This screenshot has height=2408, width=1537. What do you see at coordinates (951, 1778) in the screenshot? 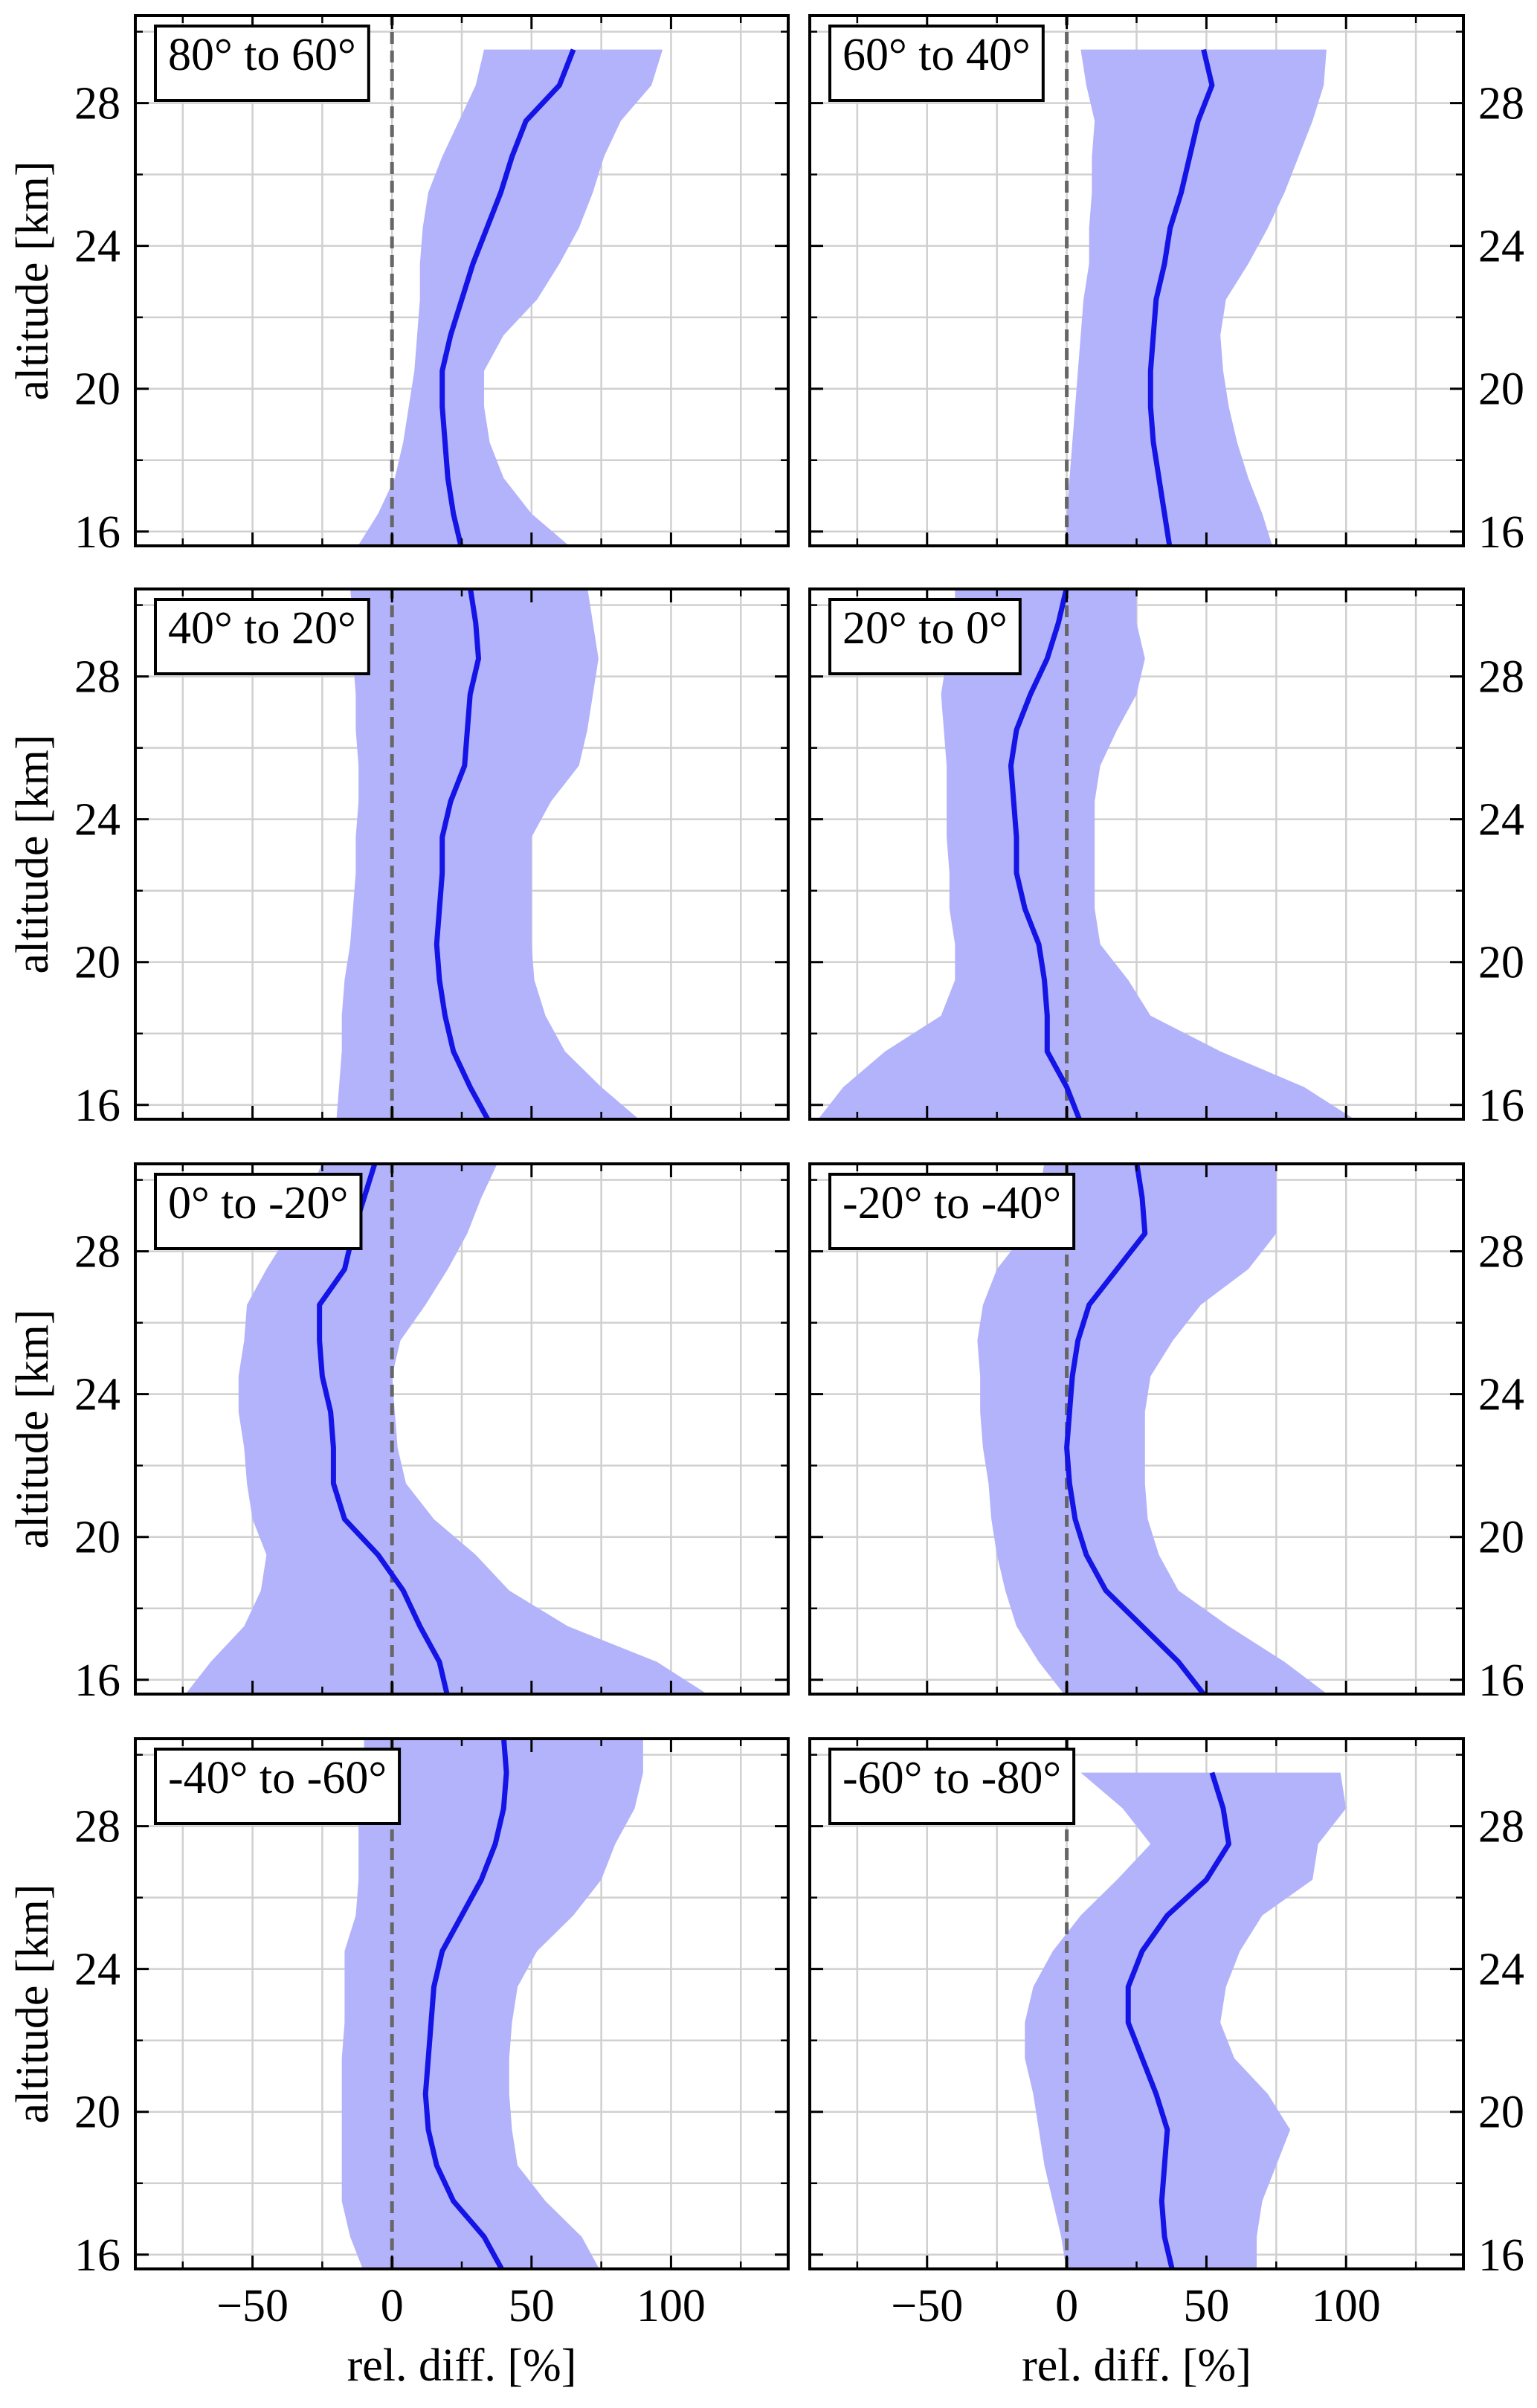
I see `panel-title: -60° to -80°` at bounding box center [951, 1778].